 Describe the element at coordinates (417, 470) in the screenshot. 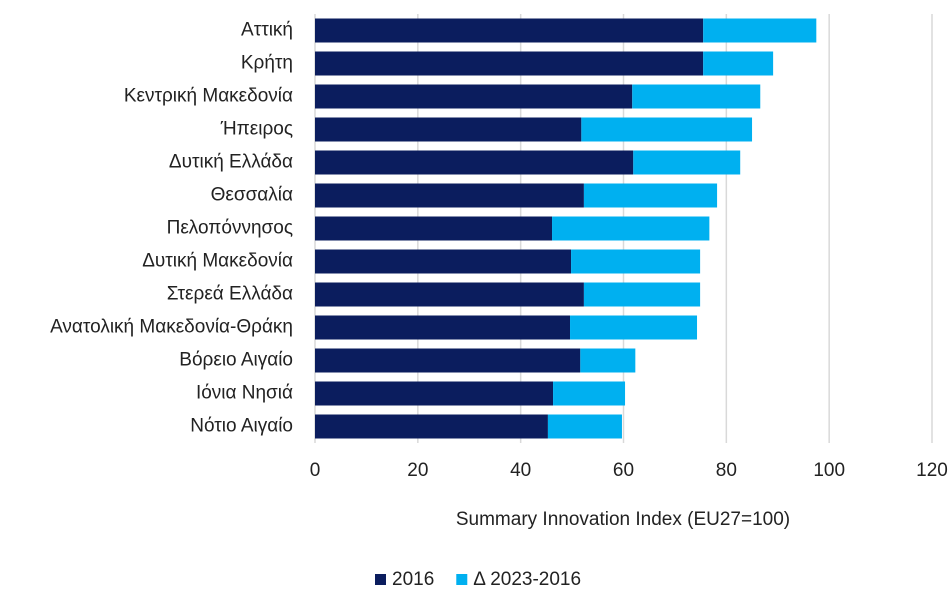

I see `x-tick-label: 20` at that location.